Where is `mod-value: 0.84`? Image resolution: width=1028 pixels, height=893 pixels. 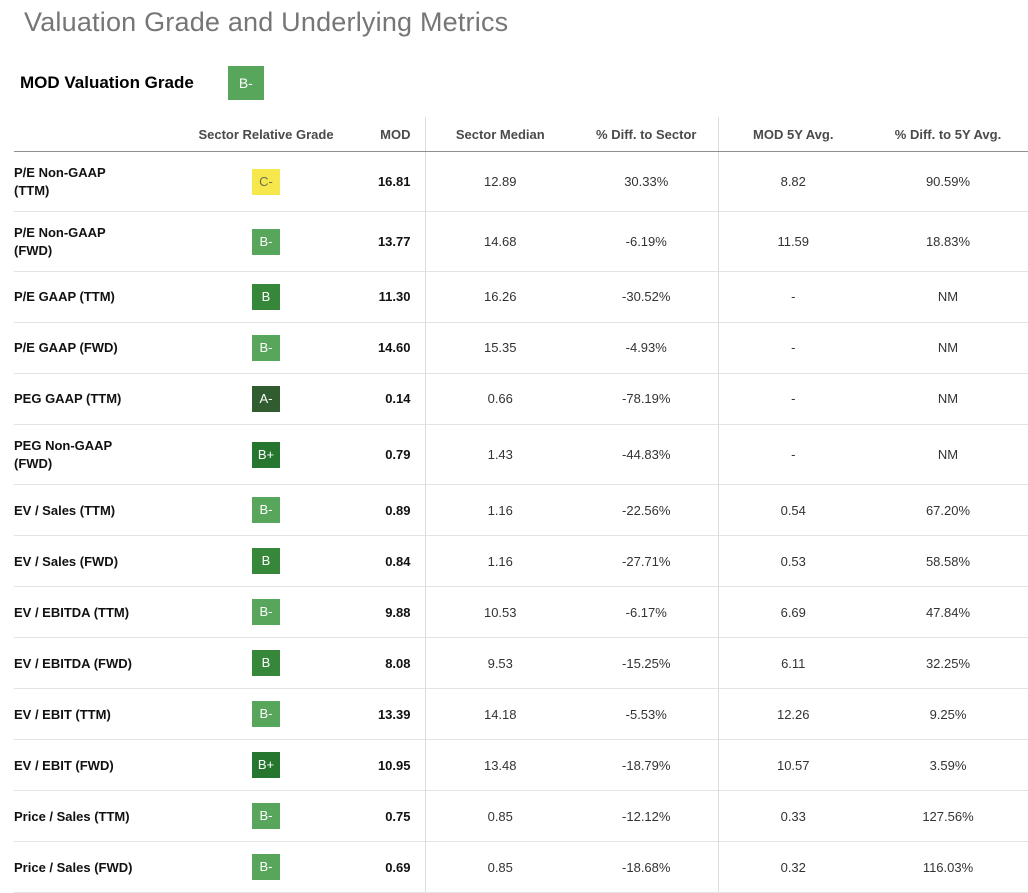 mod-value: 0.84 is located at coordinates (385, 561).